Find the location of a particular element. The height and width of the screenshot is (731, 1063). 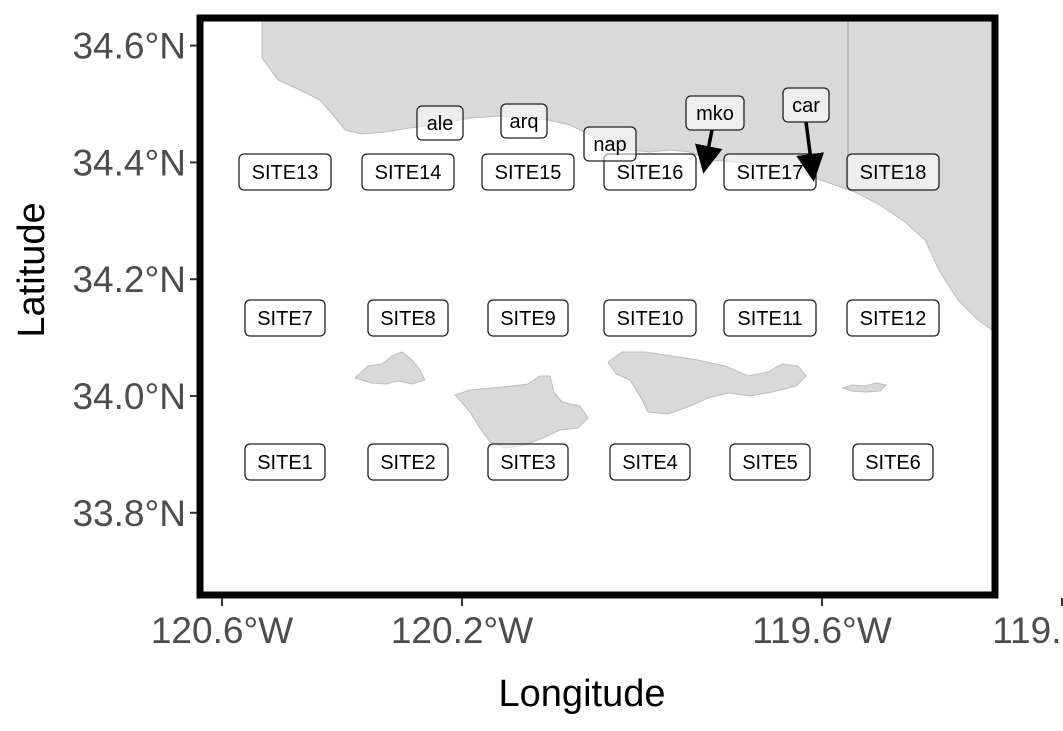

site-label-site1: SITE1 is located at coordinates (285, 462).